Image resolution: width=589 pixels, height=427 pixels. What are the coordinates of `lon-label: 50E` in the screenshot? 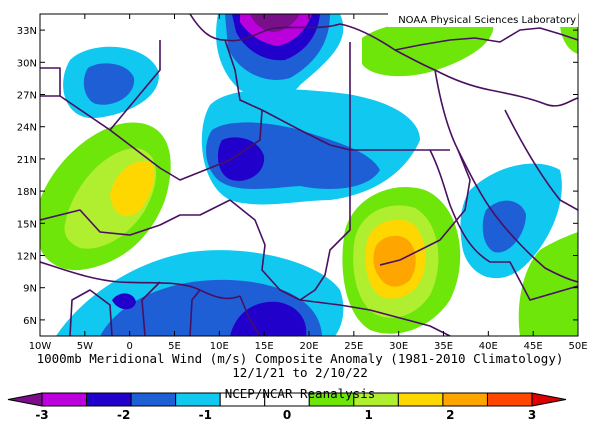 It's located at (577, 346).